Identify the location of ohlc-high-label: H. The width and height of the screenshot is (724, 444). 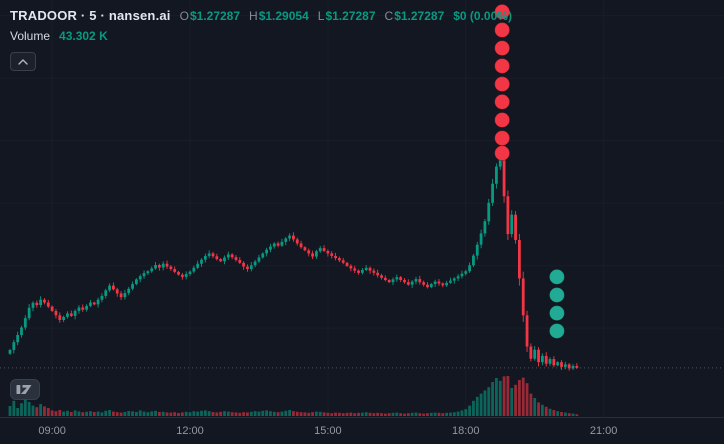
(253, 16).